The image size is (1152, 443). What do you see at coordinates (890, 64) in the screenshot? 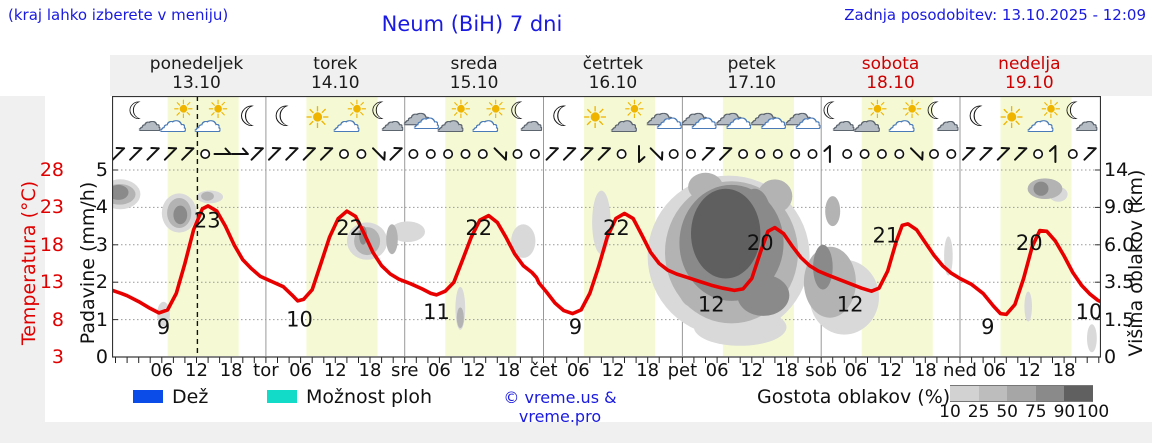
I see `day-name: sobota` at bounding box center [890, 64].